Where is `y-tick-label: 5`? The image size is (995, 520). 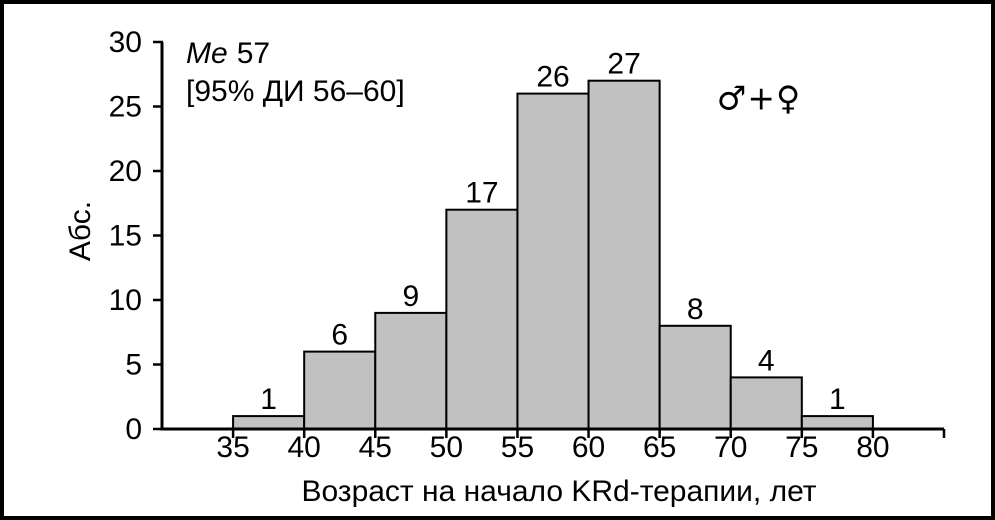 y-tick-label: 5 is located at coordinates (133, 365).